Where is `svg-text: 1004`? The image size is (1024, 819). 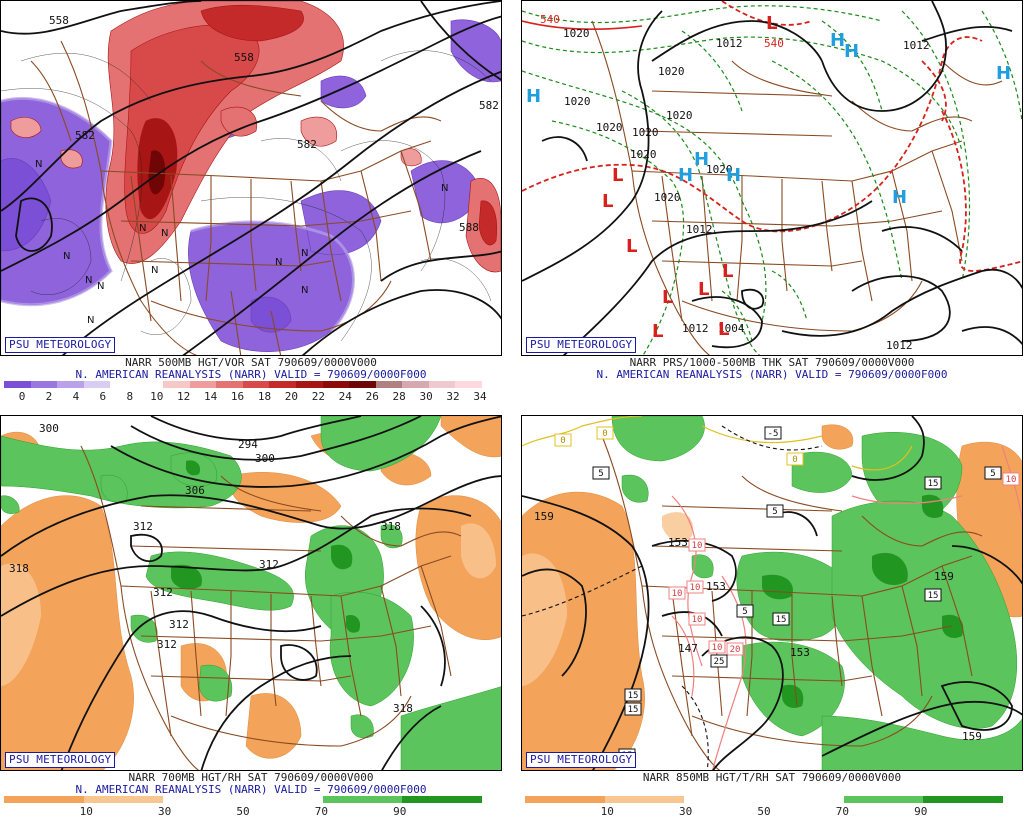
svg-text: 1004 is located at coordinates (731, 328).